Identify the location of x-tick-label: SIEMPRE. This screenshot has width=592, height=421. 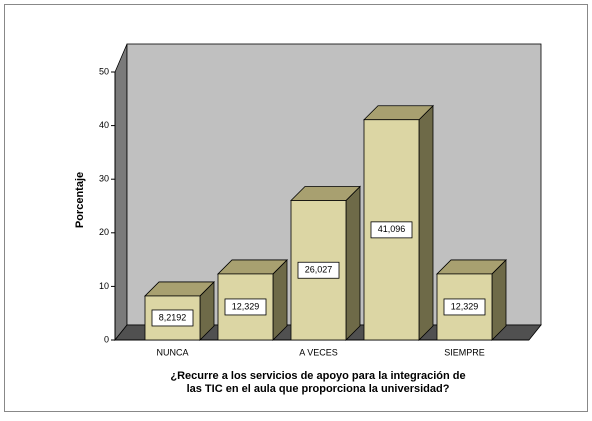
(464, 352).